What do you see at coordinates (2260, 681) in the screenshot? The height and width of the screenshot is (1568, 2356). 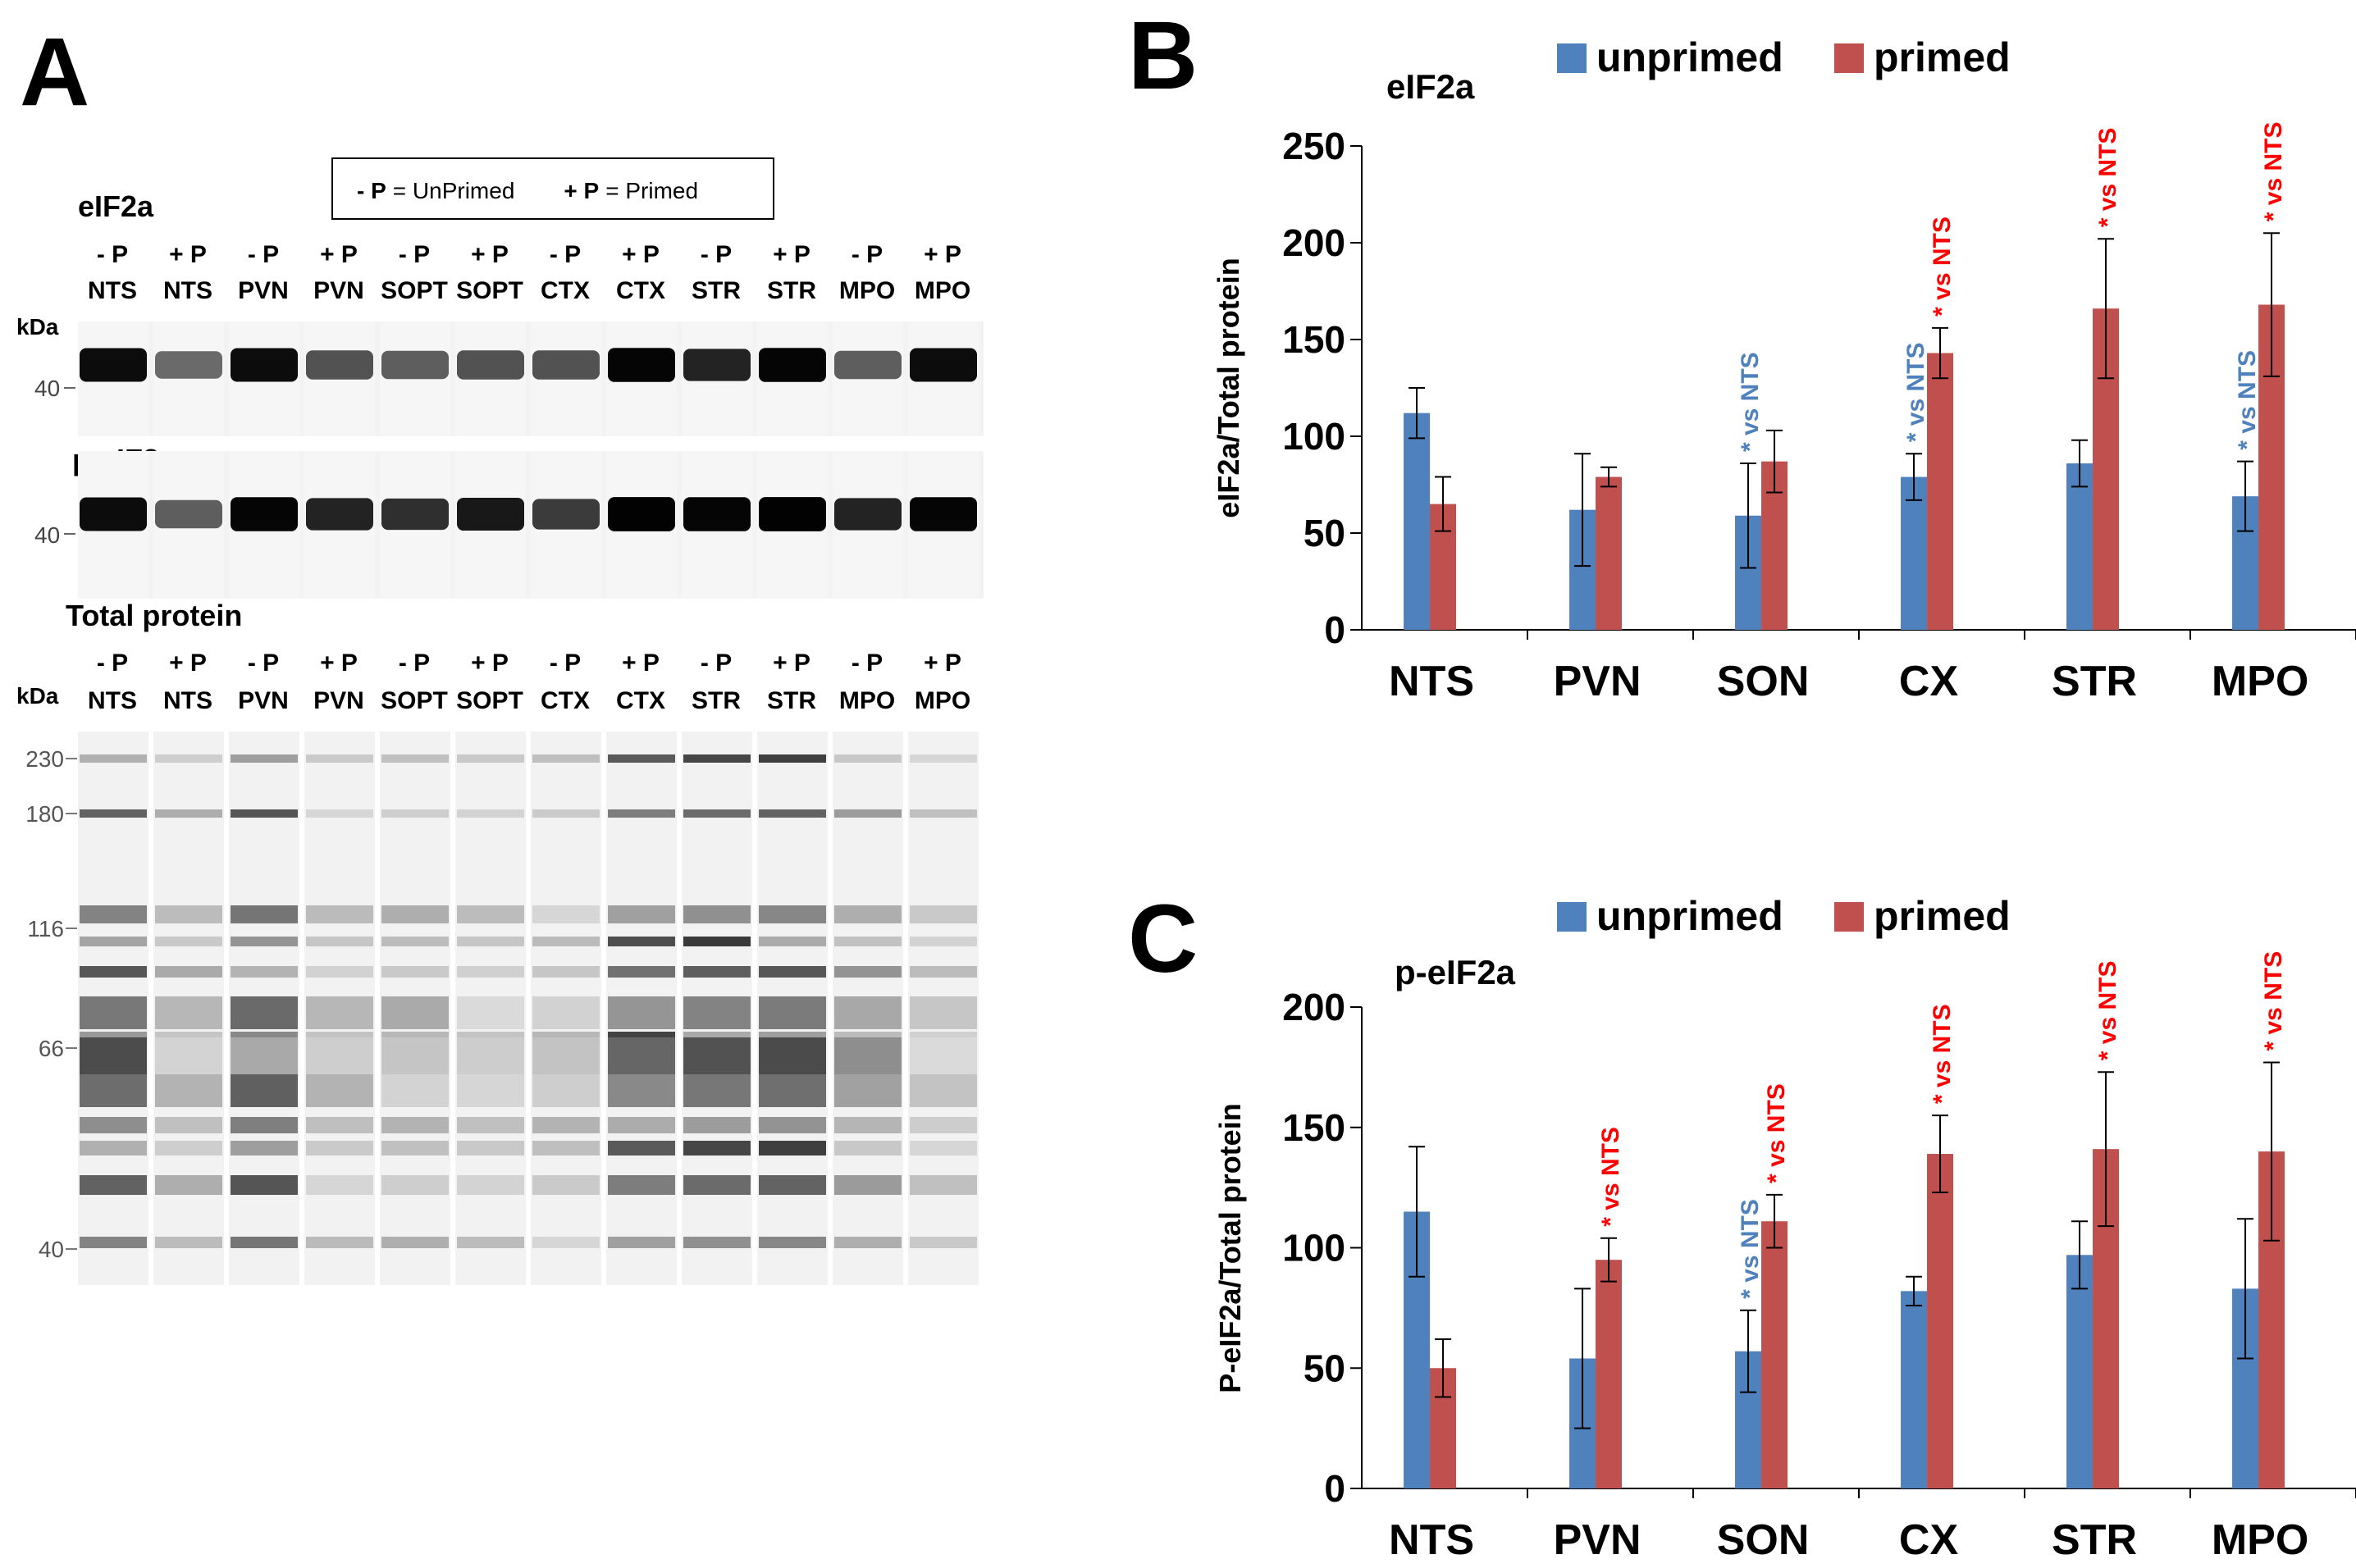 I see `x-tick-label: MPO` at bounding box center [2260, 681].